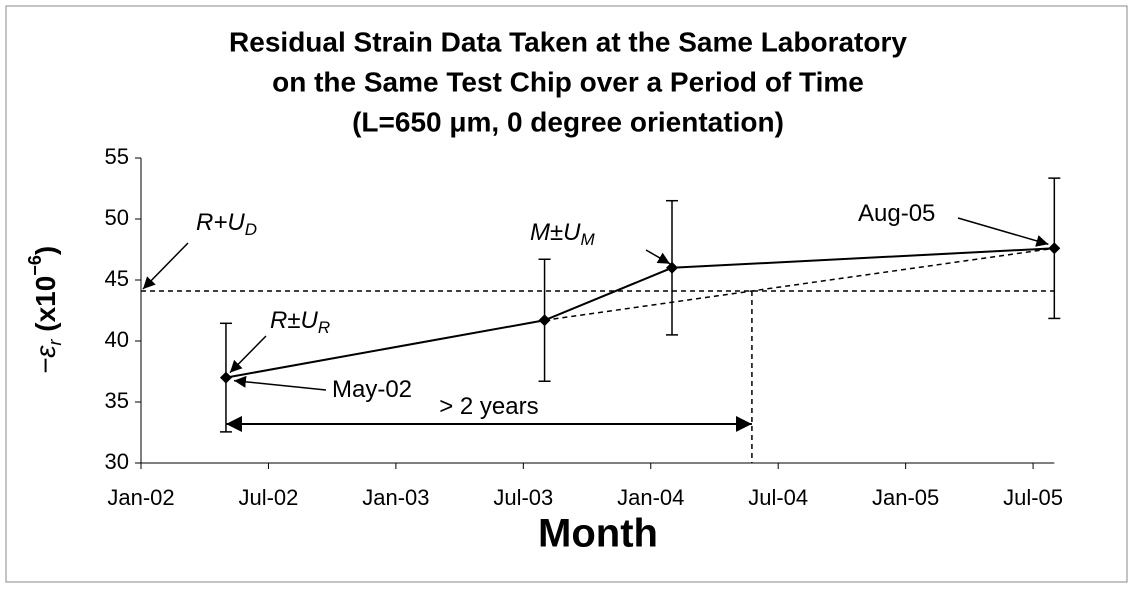 Image resolution: width=1133 pixels, height=593 pixels. What do you see at coordinates (251, 229) in the screenshot?
I see `annotation-sub: D` at bounding box center [251, 229].